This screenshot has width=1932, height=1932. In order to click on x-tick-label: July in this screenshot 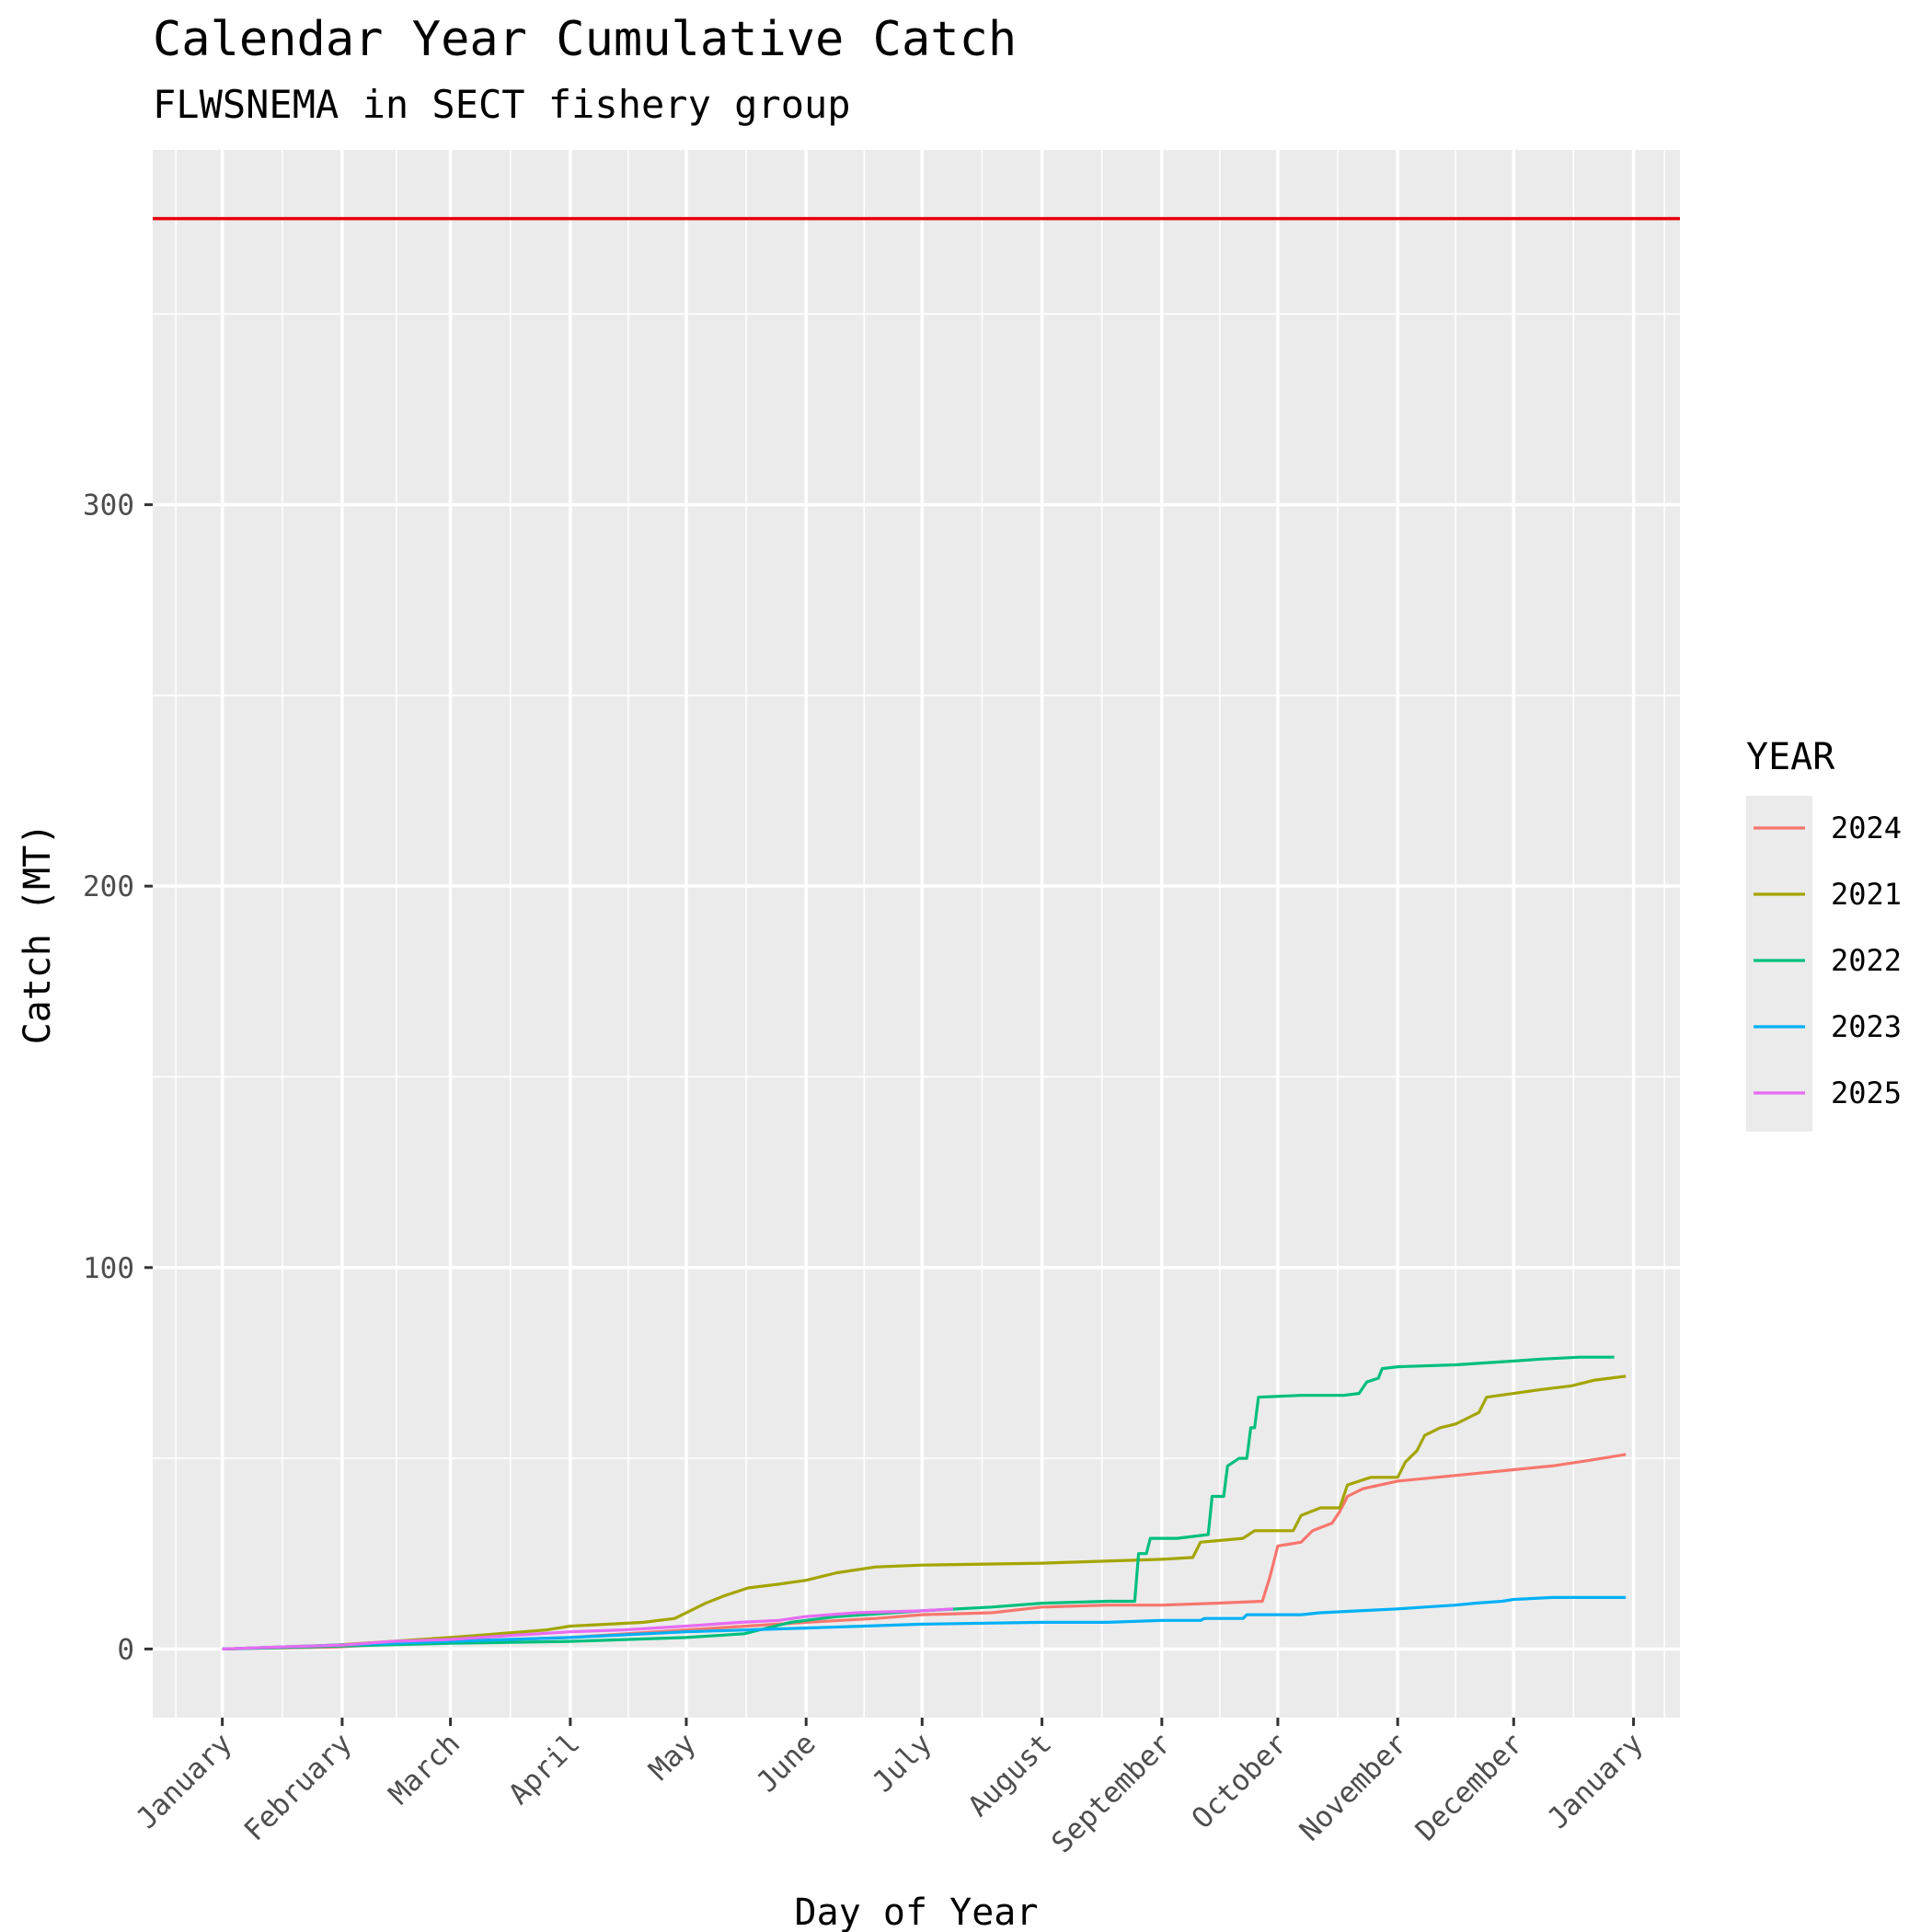, I will do `click(902, 1763)`.